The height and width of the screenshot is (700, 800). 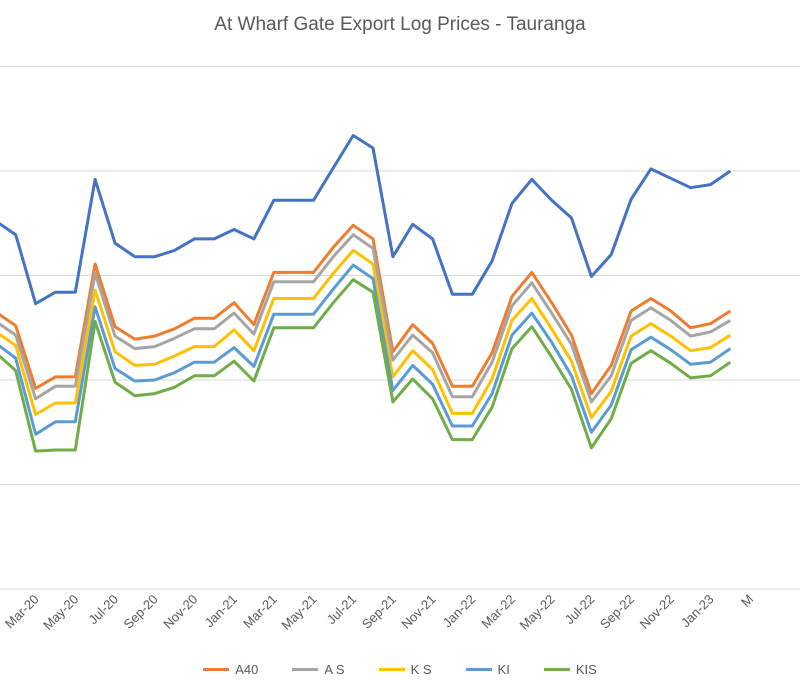 What do you see at coordinates (459, 611) in the screenshot?
I see `x-tick-label: Jan-22` at bounding box center [459, 611].